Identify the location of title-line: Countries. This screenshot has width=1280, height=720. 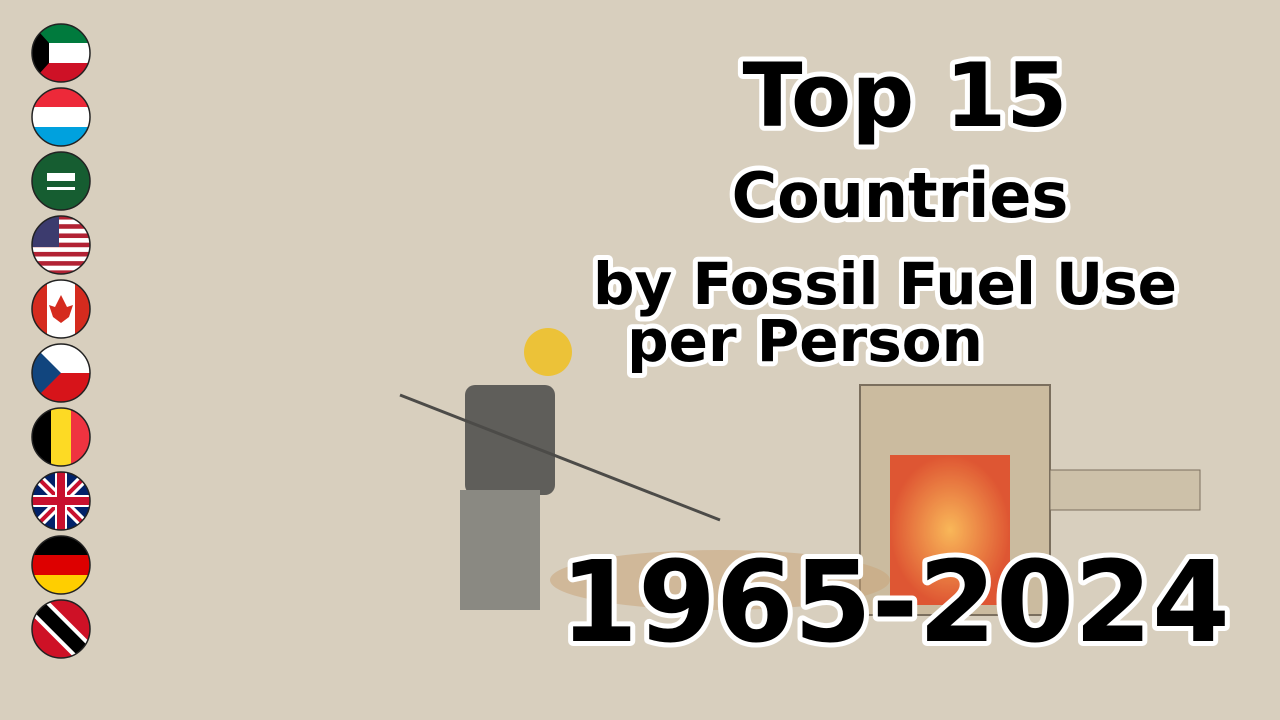
(900, 195).